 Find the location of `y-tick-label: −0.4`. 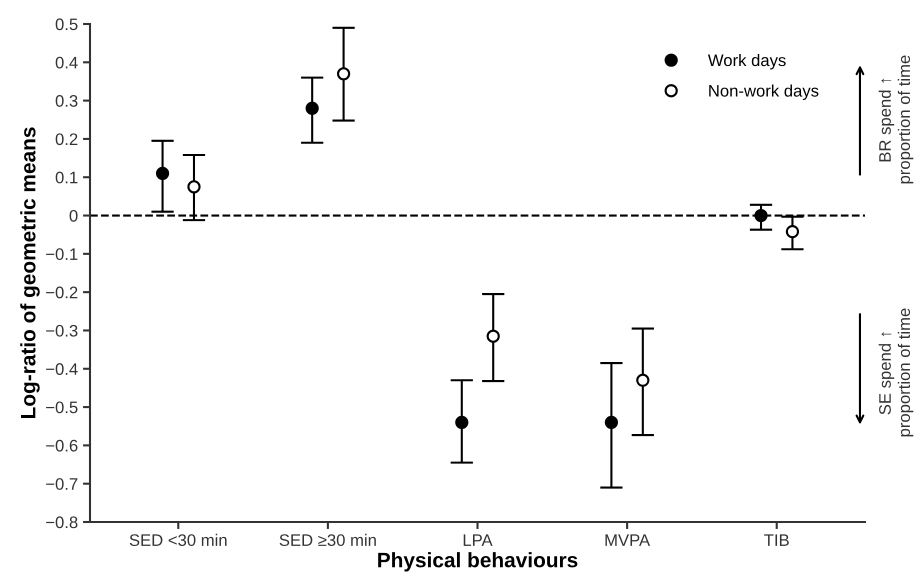

y-tick-label: −0.4 is located at coordinates (62, 369).